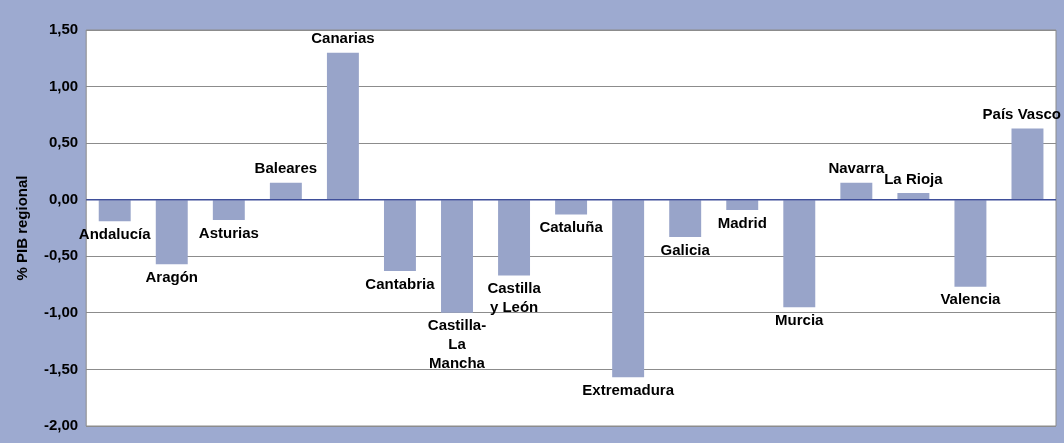  I want to click on x-tick-label: Navarra, so click(856, 168).